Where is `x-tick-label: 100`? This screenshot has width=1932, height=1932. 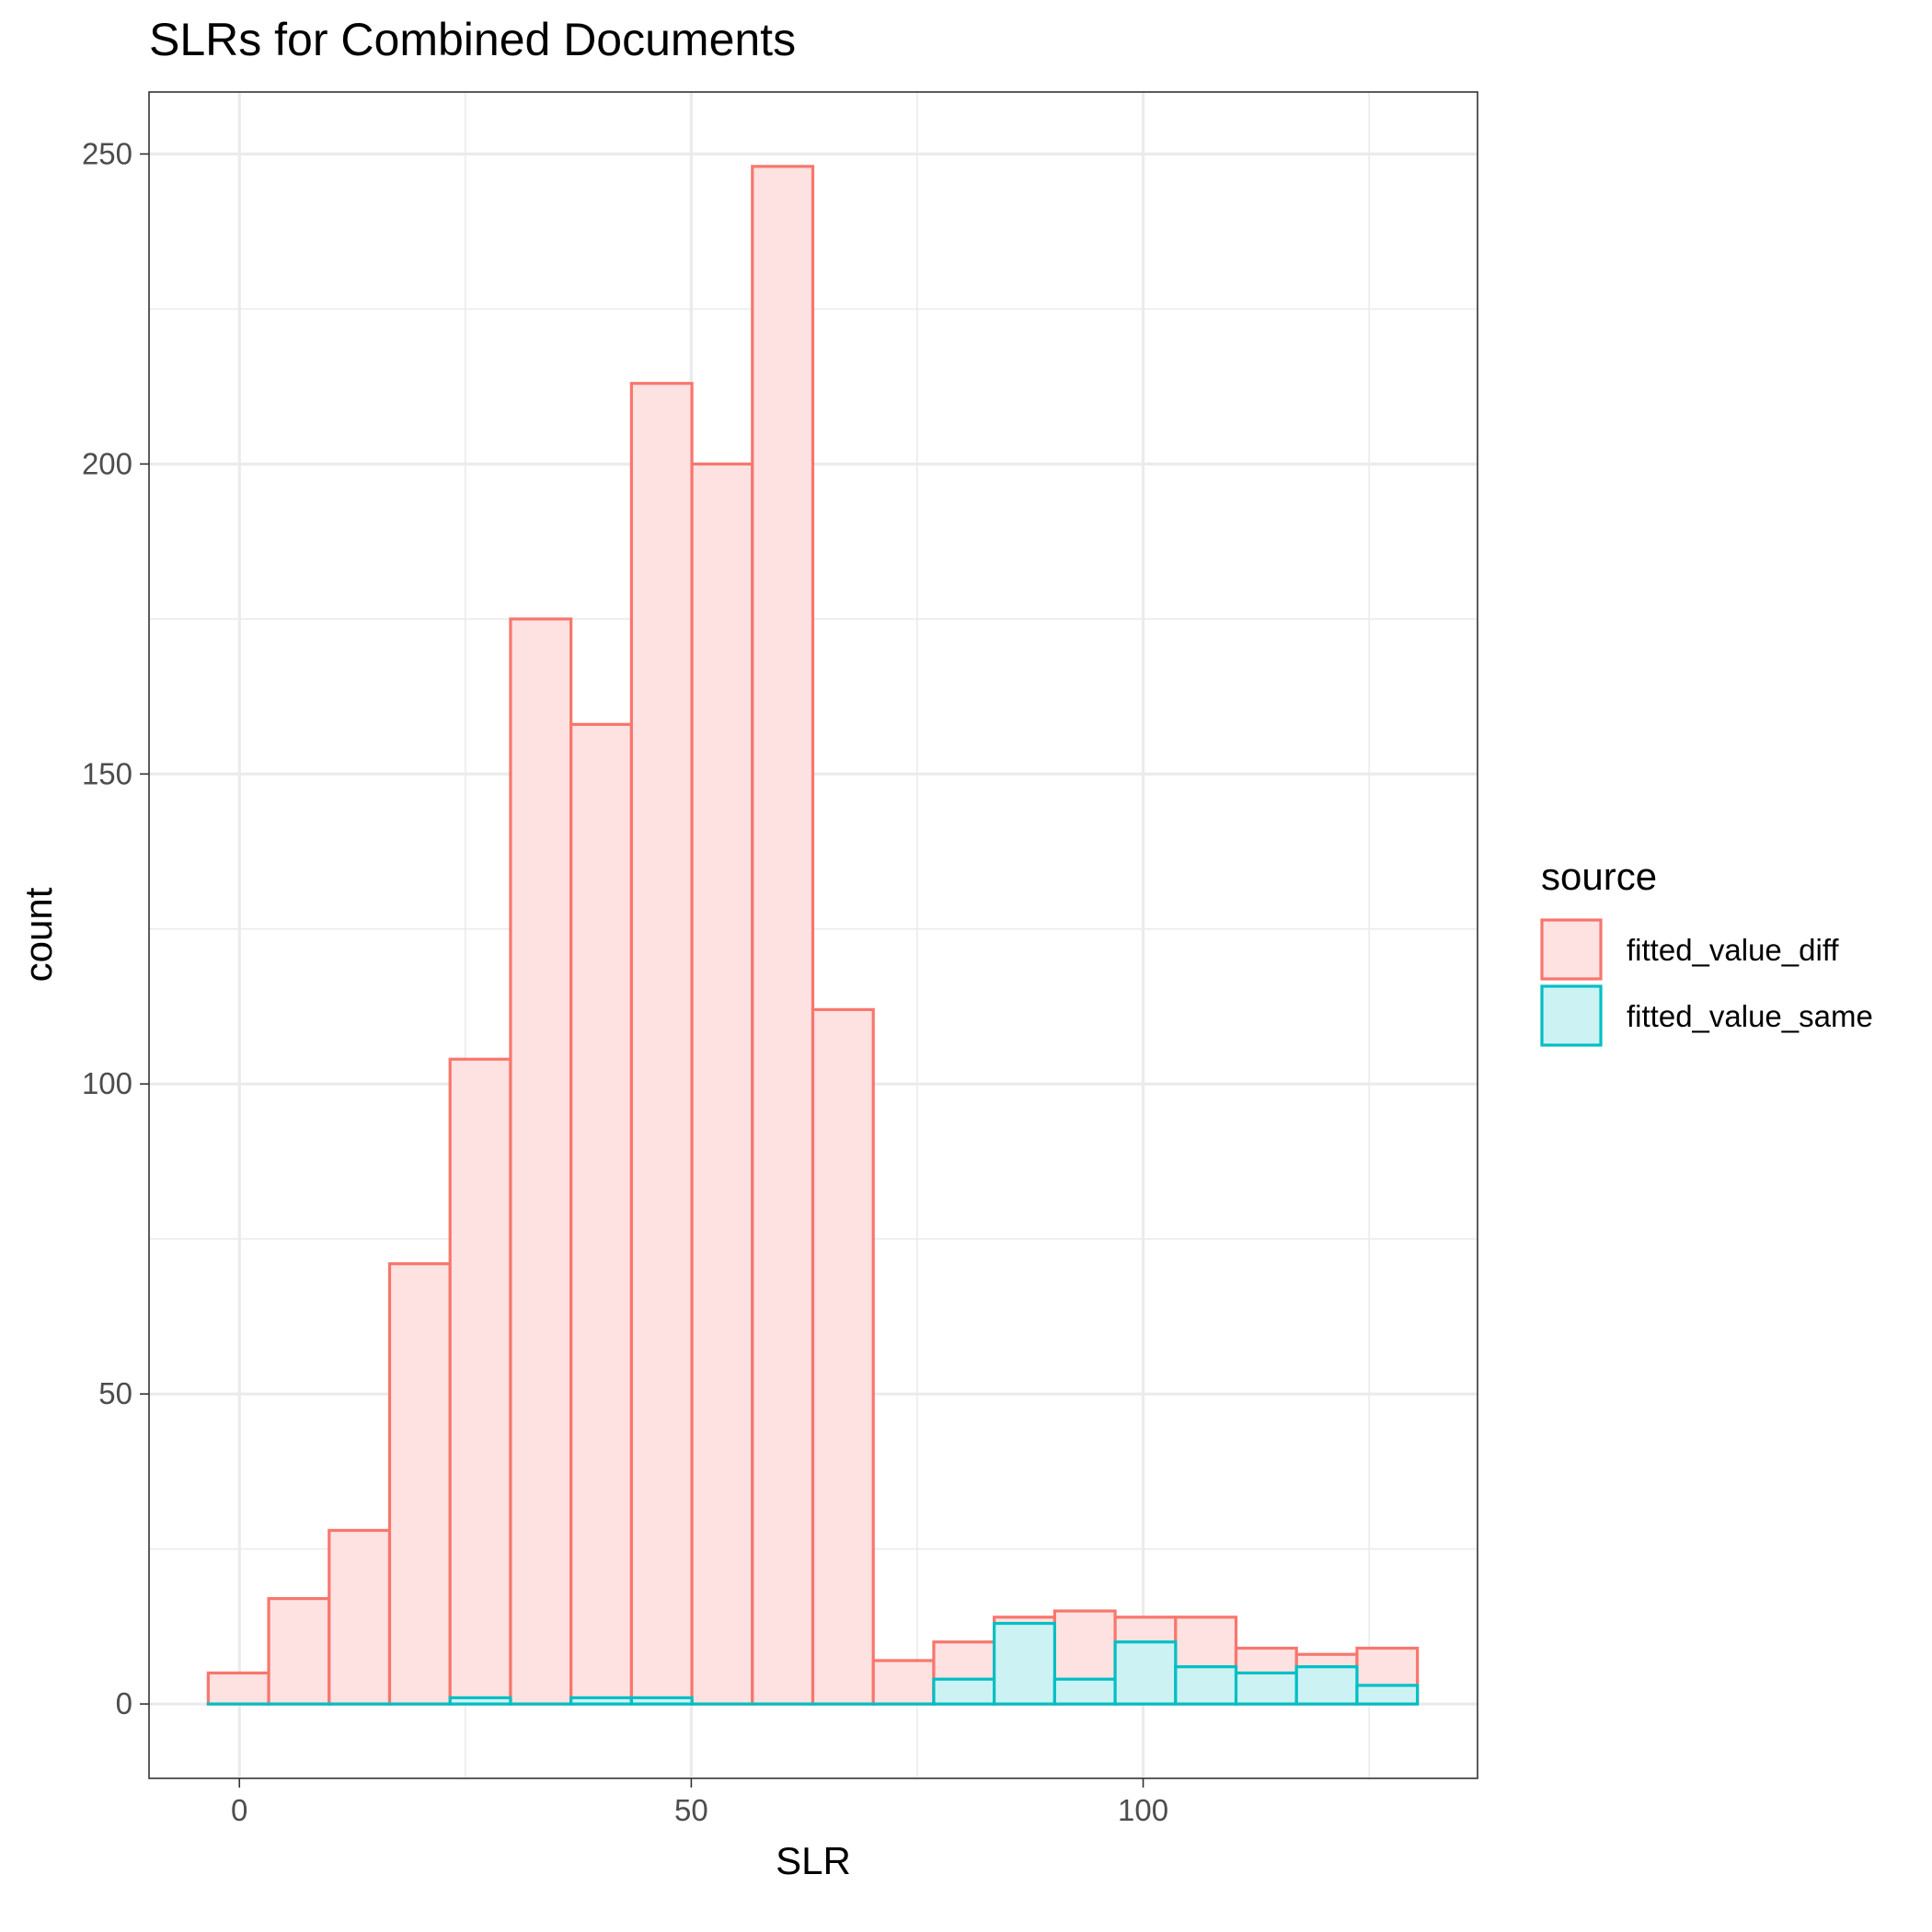
x-tick-label: 100 is located at coordinates (1143, 1810).